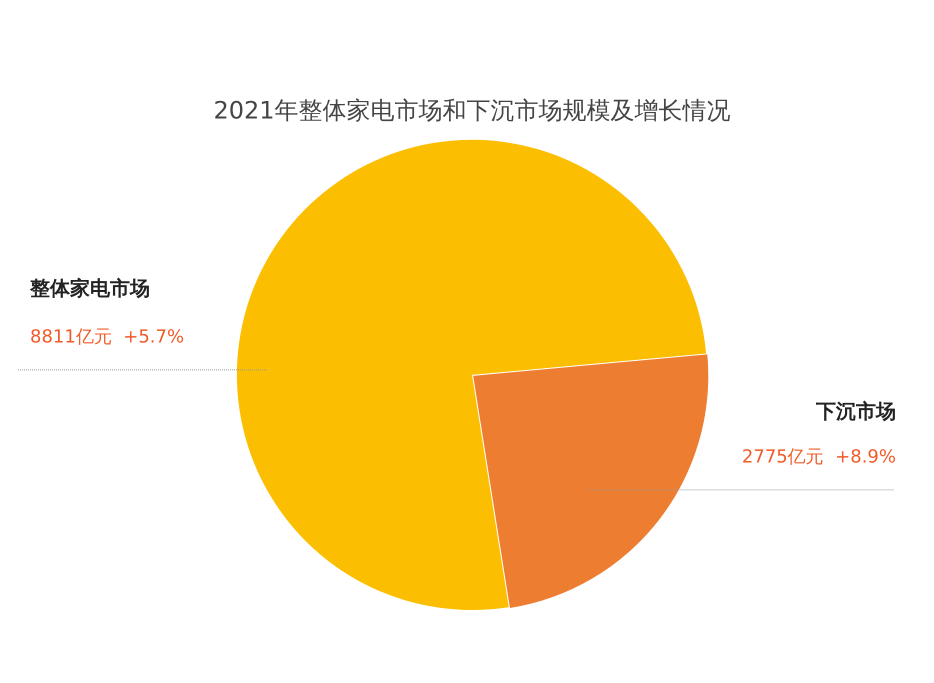 This screenshot has height=683, width=934. What do you see at coordinates (472, 110) in the screenshot?
I see `chart-title: 2021年整体家电市场和下沉市场规模及增长情况` at bounding box center [472, 110].